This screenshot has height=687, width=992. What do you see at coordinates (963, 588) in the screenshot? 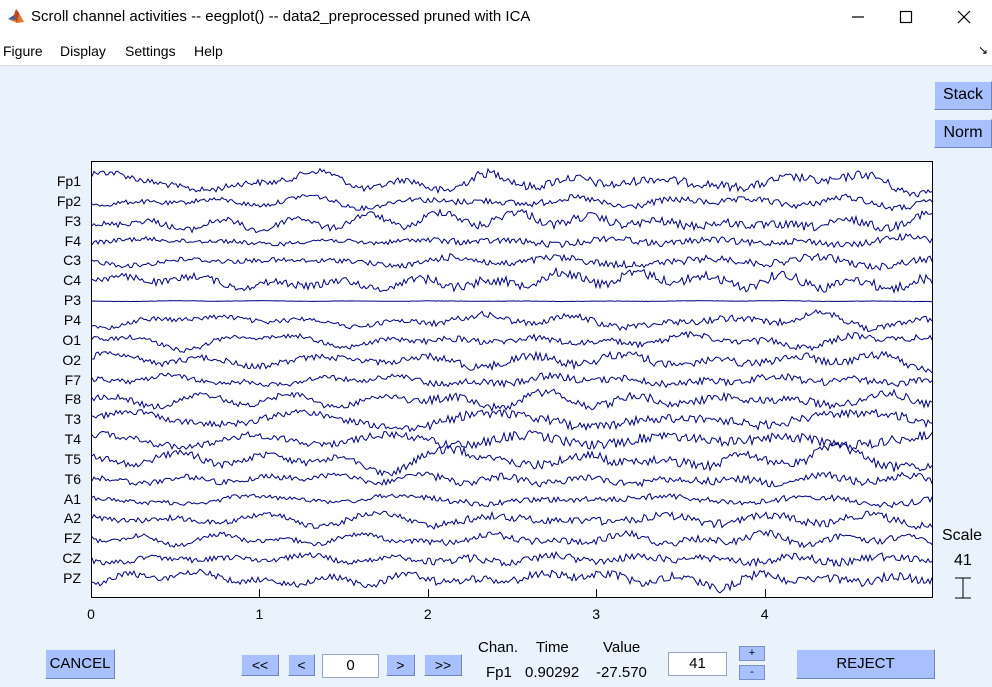
I see `scale-bar-icon` at bounding box center [963, 588].